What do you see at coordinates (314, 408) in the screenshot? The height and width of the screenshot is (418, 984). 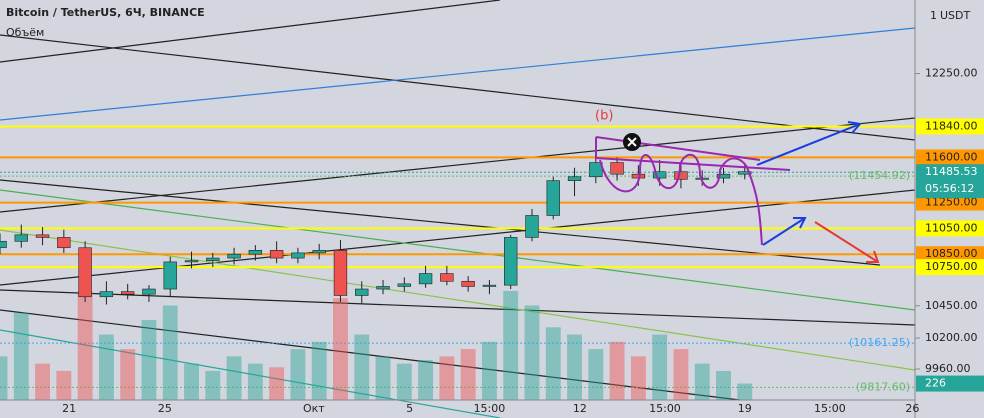 I see `x-tick-label: Окт` at bounding box center [314, 408].